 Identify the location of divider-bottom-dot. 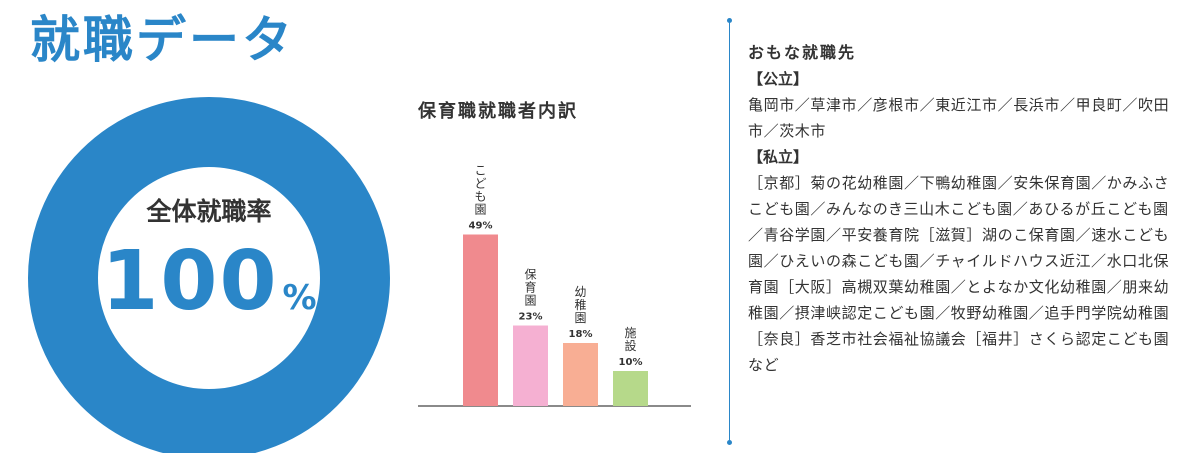
(729, 442).